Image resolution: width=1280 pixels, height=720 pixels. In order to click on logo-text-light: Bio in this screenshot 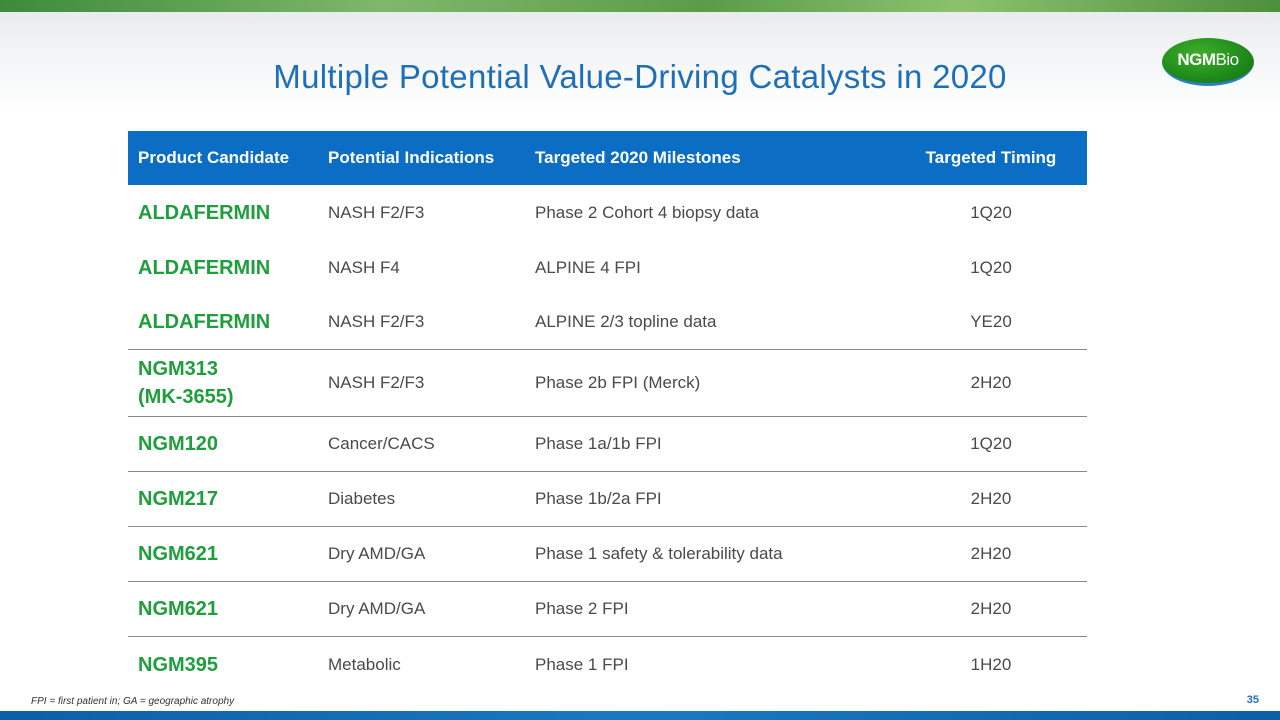, I will do `click(1227, 59)`.